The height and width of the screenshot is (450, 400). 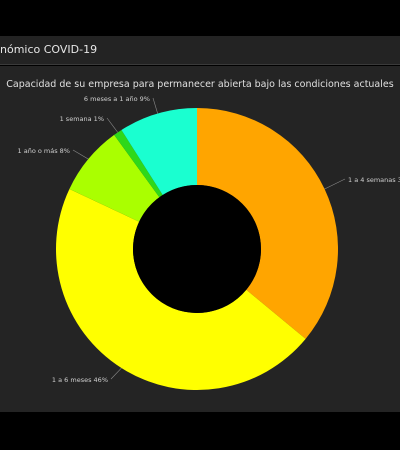 What do you see at coordinates (80, 380) in the screenshot?
I see `slice-label: 1 a 6 meses 46%` at bounding box center [80, 380].